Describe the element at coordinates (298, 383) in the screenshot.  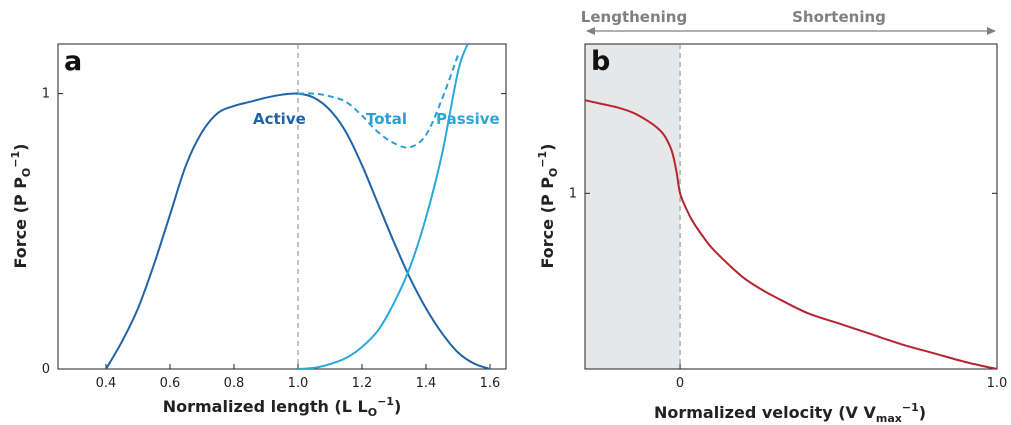
I see `panel-a-x-tick-label-1-0: 1.0` at that location.